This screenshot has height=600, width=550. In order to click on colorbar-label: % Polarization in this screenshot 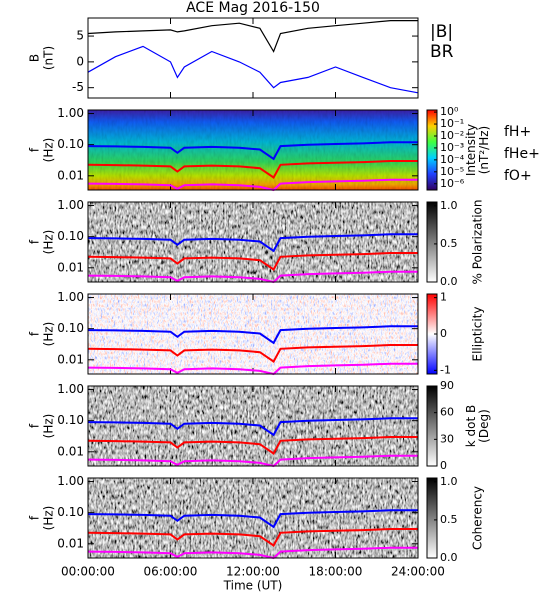, I will do `click(478, 242)`.